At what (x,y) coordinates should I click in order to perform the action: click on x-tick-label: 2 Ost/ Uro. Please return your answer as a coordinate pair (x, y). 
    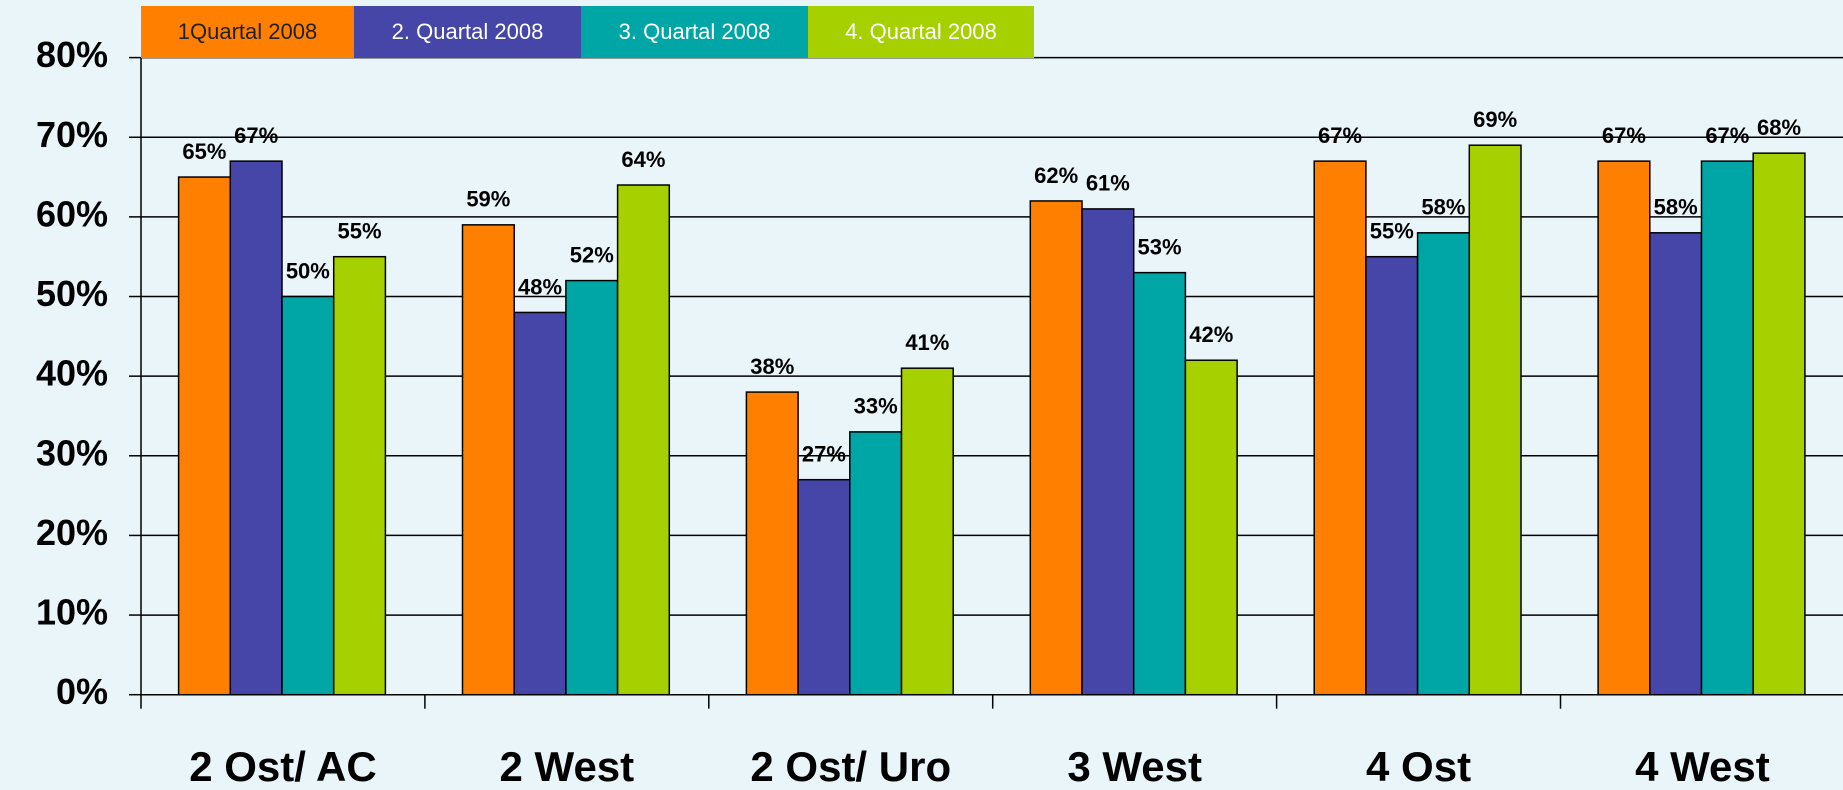
    Looking at the image, I should click on (850, 766).